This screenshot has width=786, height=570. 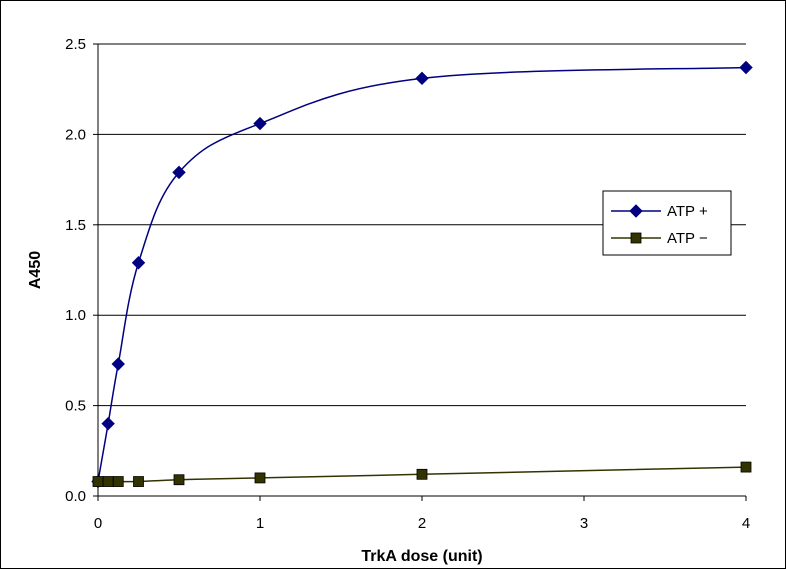 I want to click on legend-box, so click(x=667, y=223).